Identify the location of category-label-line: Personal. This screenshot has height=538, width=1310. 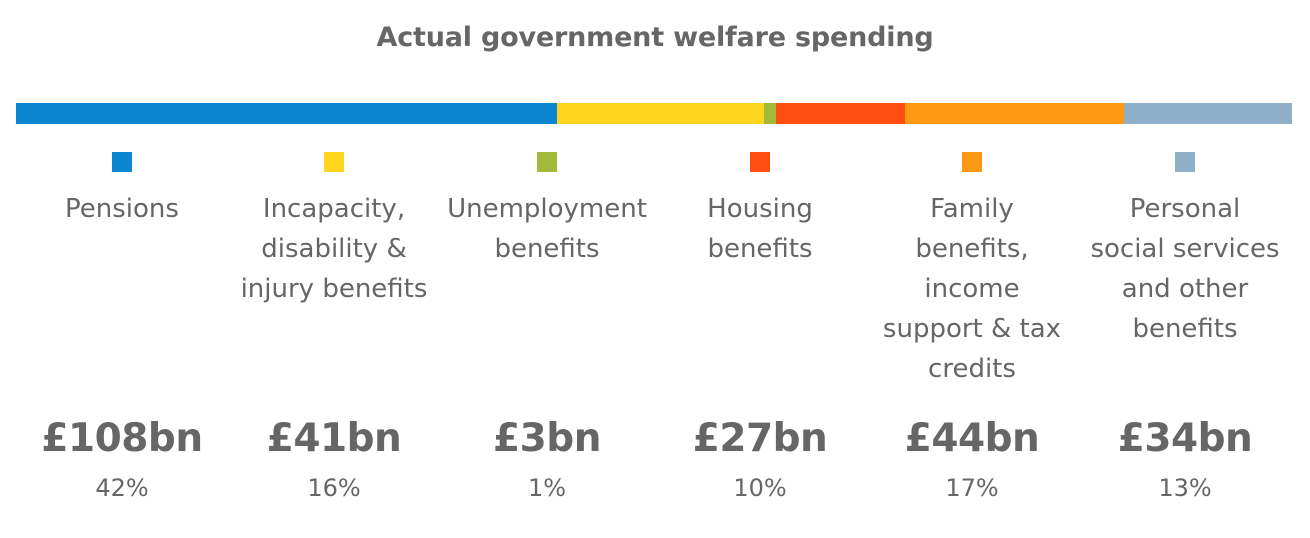
(1185, 209).